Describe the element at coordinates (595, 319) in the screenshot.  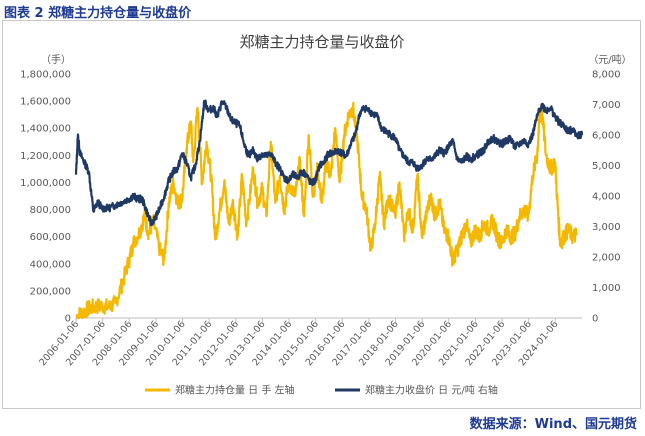
I see `right-tick-label: 0` at that location.